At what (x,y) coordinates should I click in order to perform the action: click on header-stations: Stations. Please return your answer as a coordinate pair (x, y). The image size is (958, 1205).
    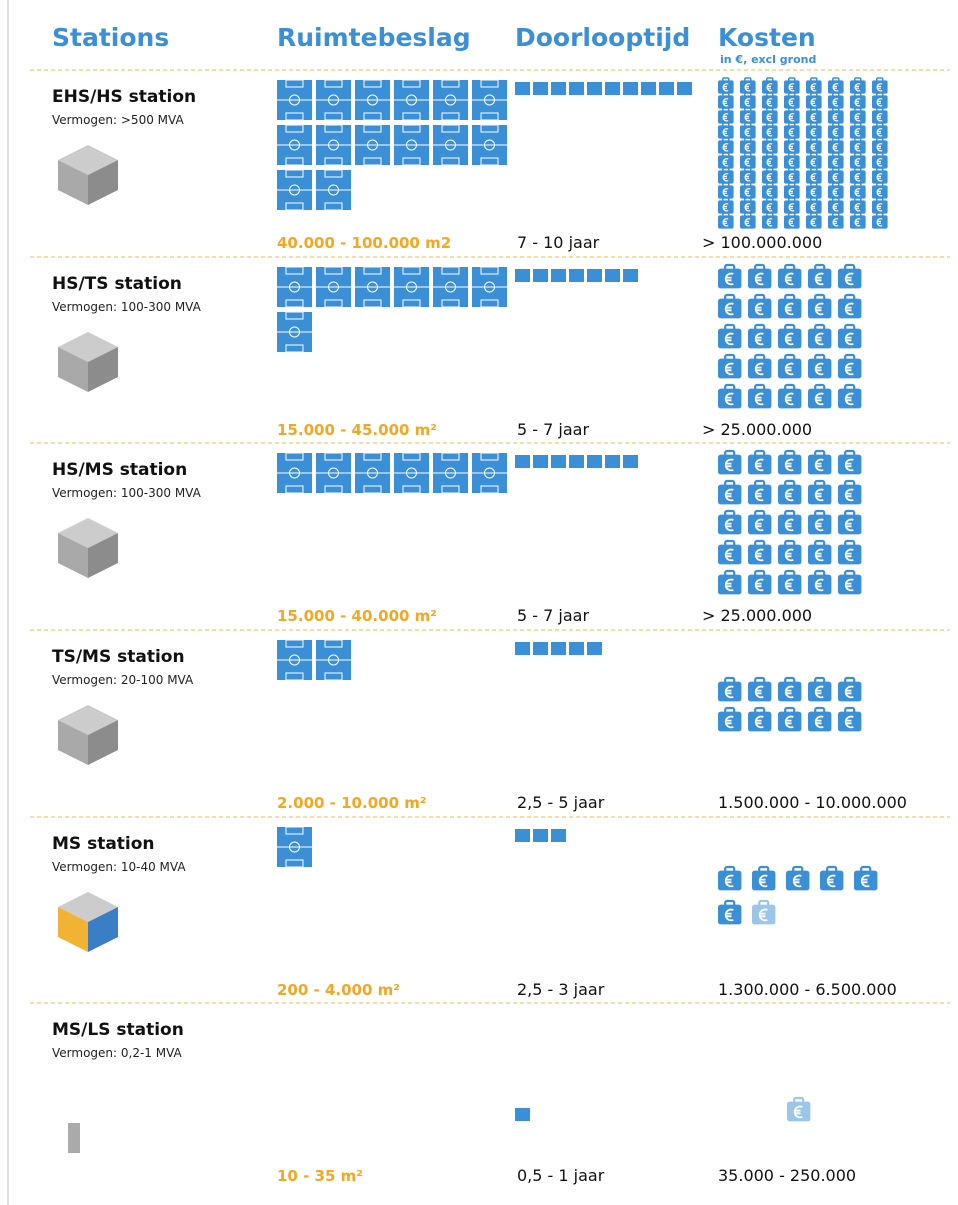
    Looking at the image, I should click on (110, 37).